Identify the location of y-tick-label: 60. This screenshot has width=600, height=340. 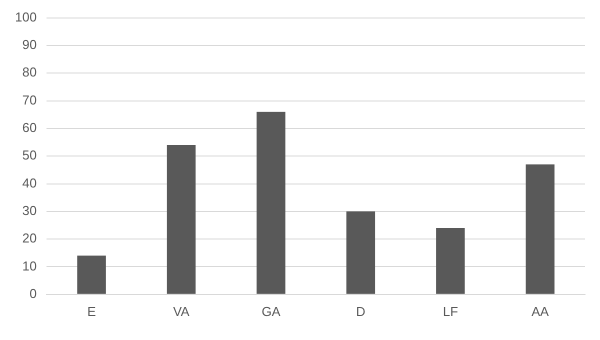
(29, 128).